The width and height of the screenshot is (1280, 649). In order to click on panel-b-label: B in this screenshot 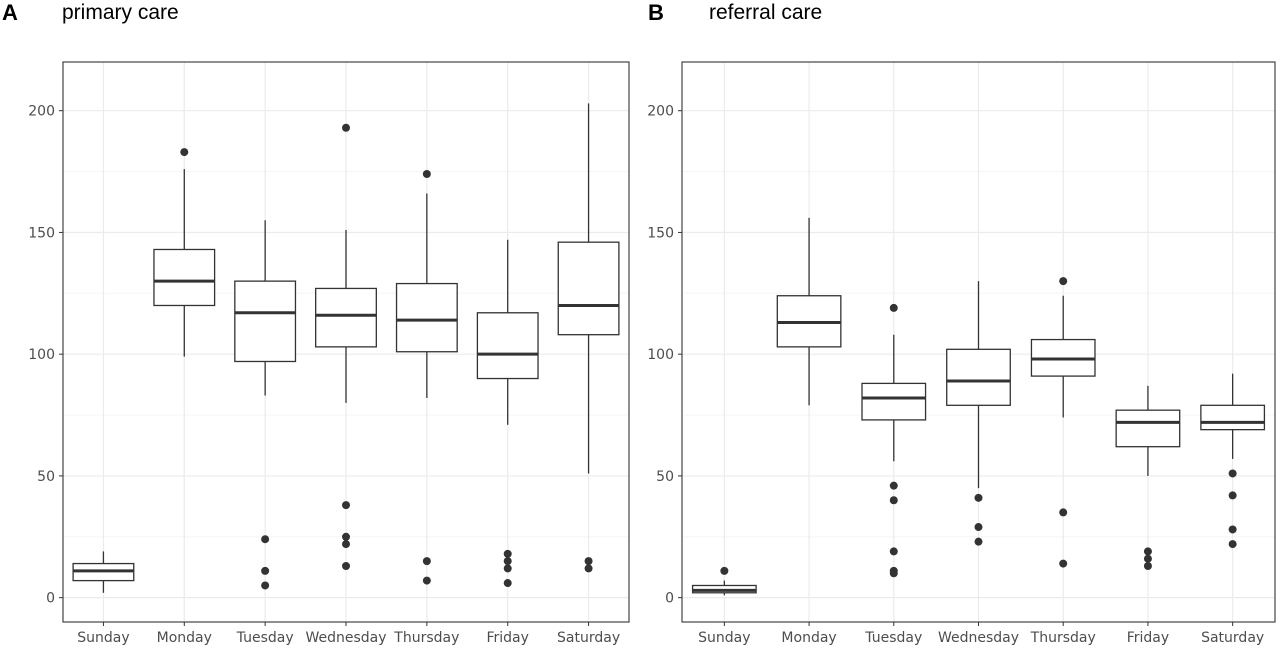, I will do `click(656, 12)`.